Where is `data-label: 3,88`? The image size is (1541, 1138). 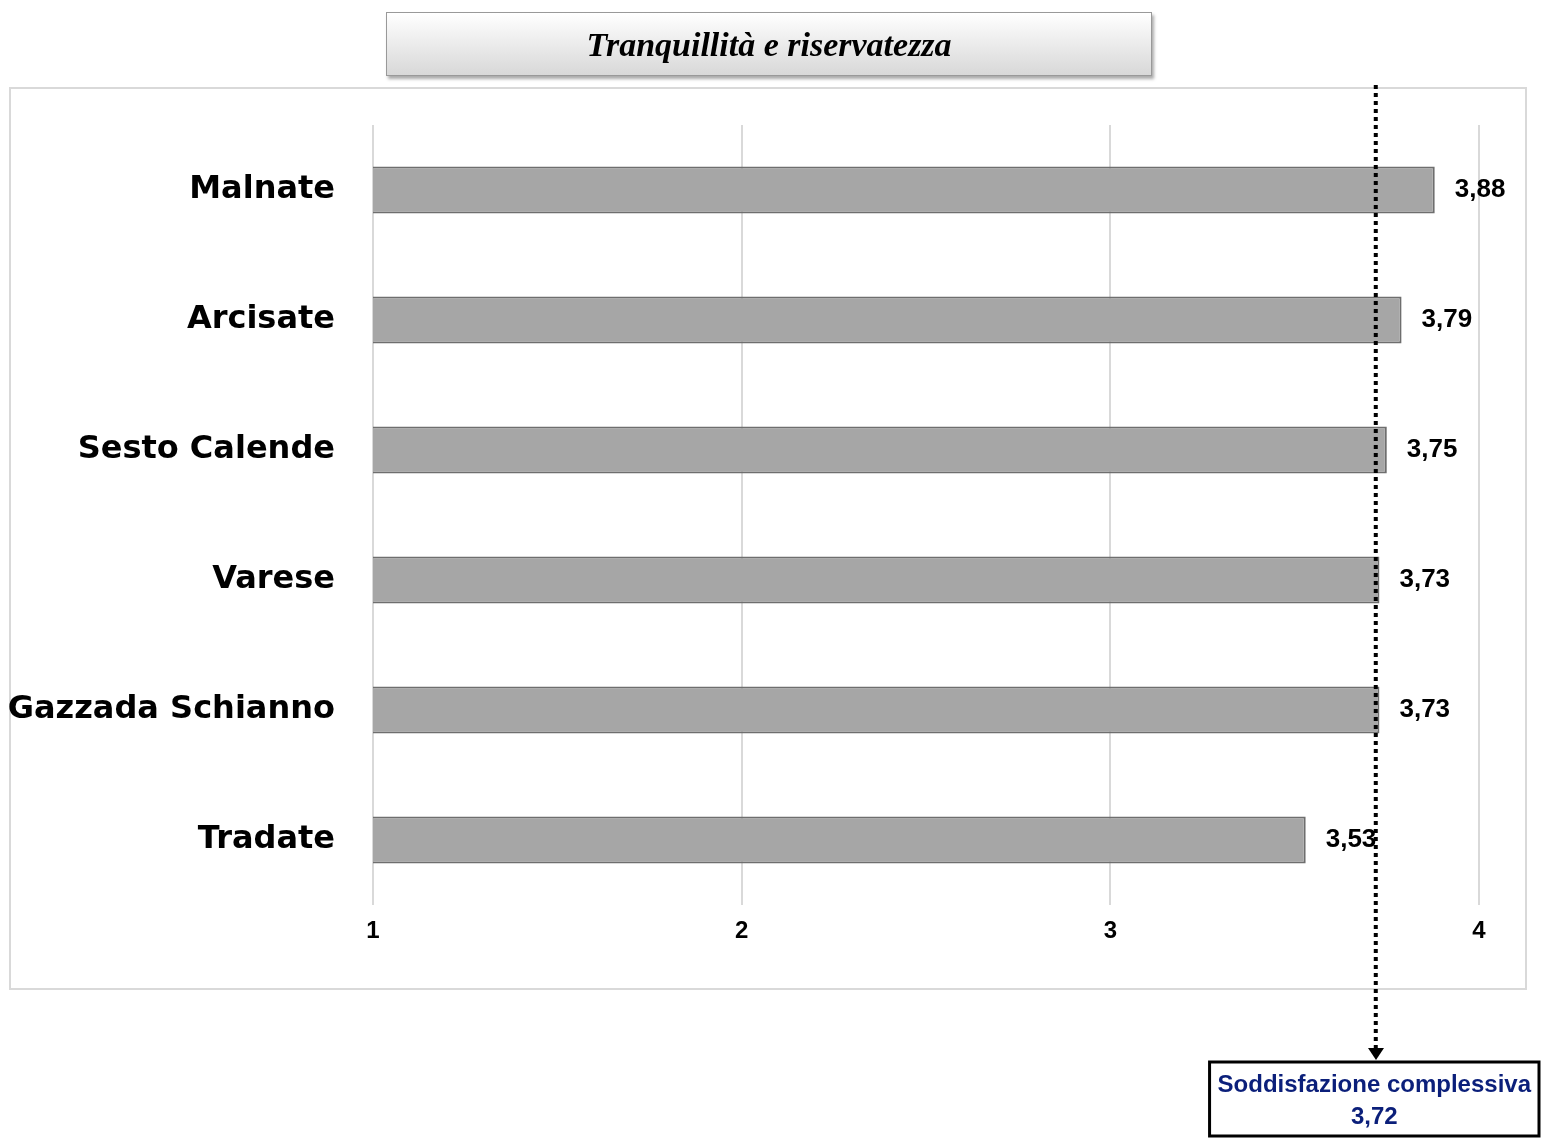 data-label: 3,88 is located at coordinates (1480, 188).